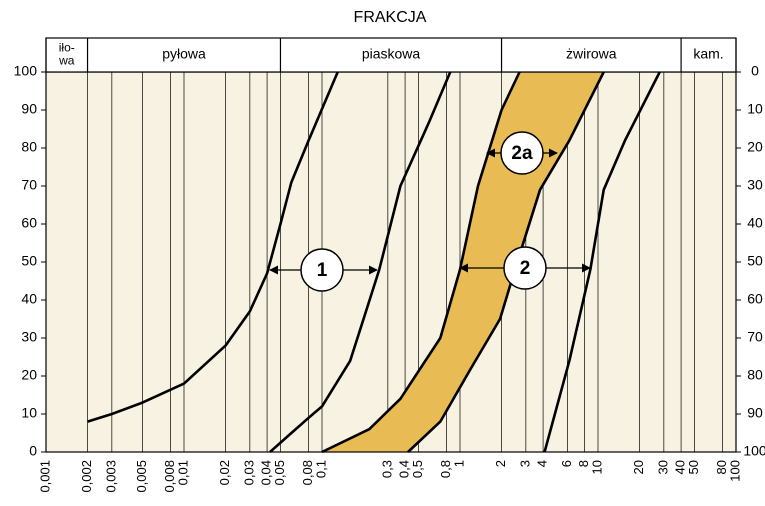  I want to click on y2-tick-label: 80, so click(755, 375).